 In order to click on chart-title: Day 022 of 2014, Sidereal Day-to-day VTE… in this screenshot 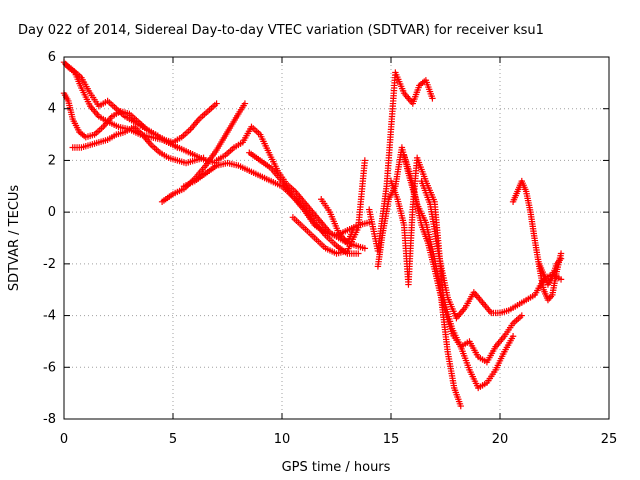, I will do `click(281, 30)`.